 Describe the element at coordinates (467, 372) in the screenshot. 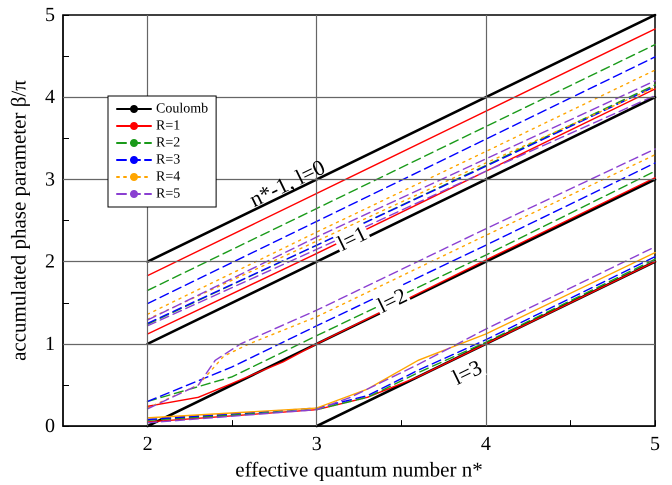

I see `annotation: l=3` at that location.